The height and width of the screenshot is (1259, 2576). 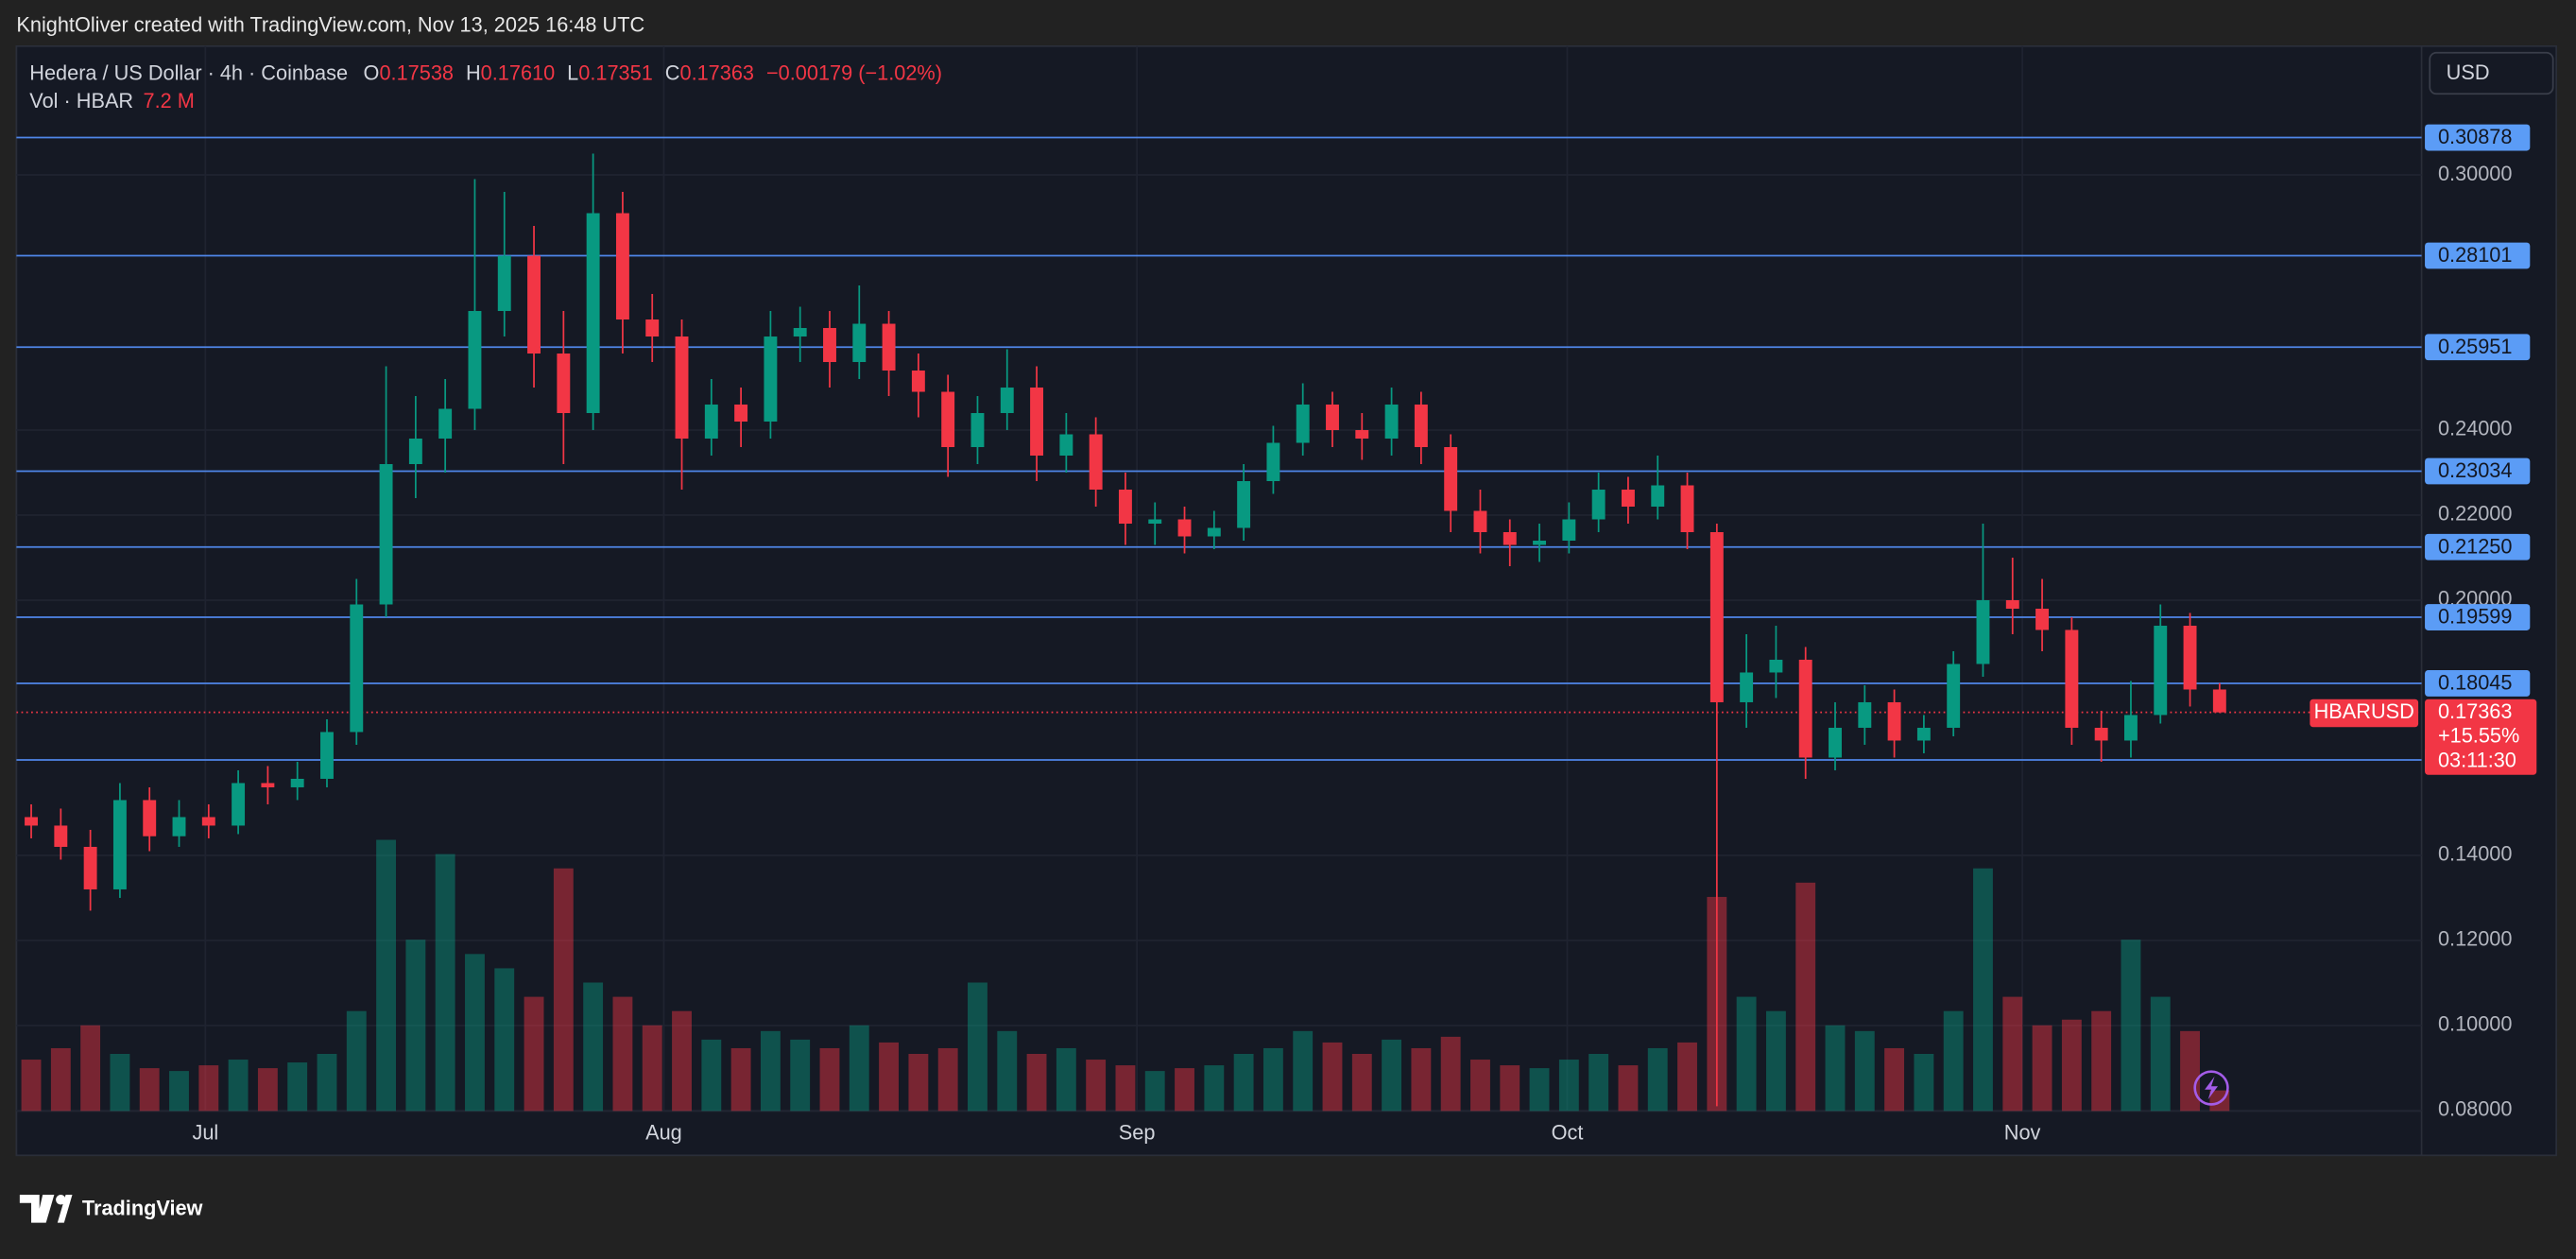 What do you see at coordinates (663, 1132) in the screenshot?
I see `x-tick-label: Aug` at bounding box center [663, 1132].